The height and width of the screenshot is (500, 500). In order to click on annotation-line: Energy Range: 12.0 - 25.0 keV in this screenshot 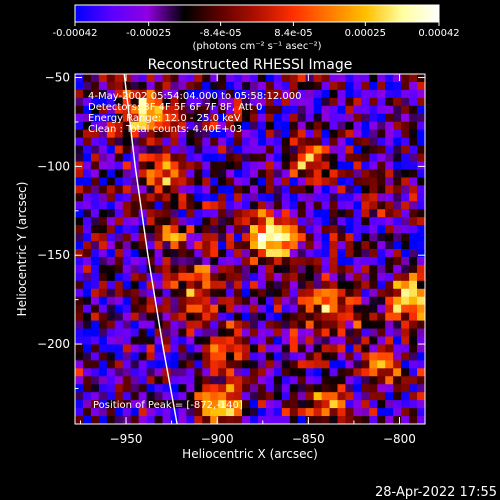, I will do `click(164, 118)`.